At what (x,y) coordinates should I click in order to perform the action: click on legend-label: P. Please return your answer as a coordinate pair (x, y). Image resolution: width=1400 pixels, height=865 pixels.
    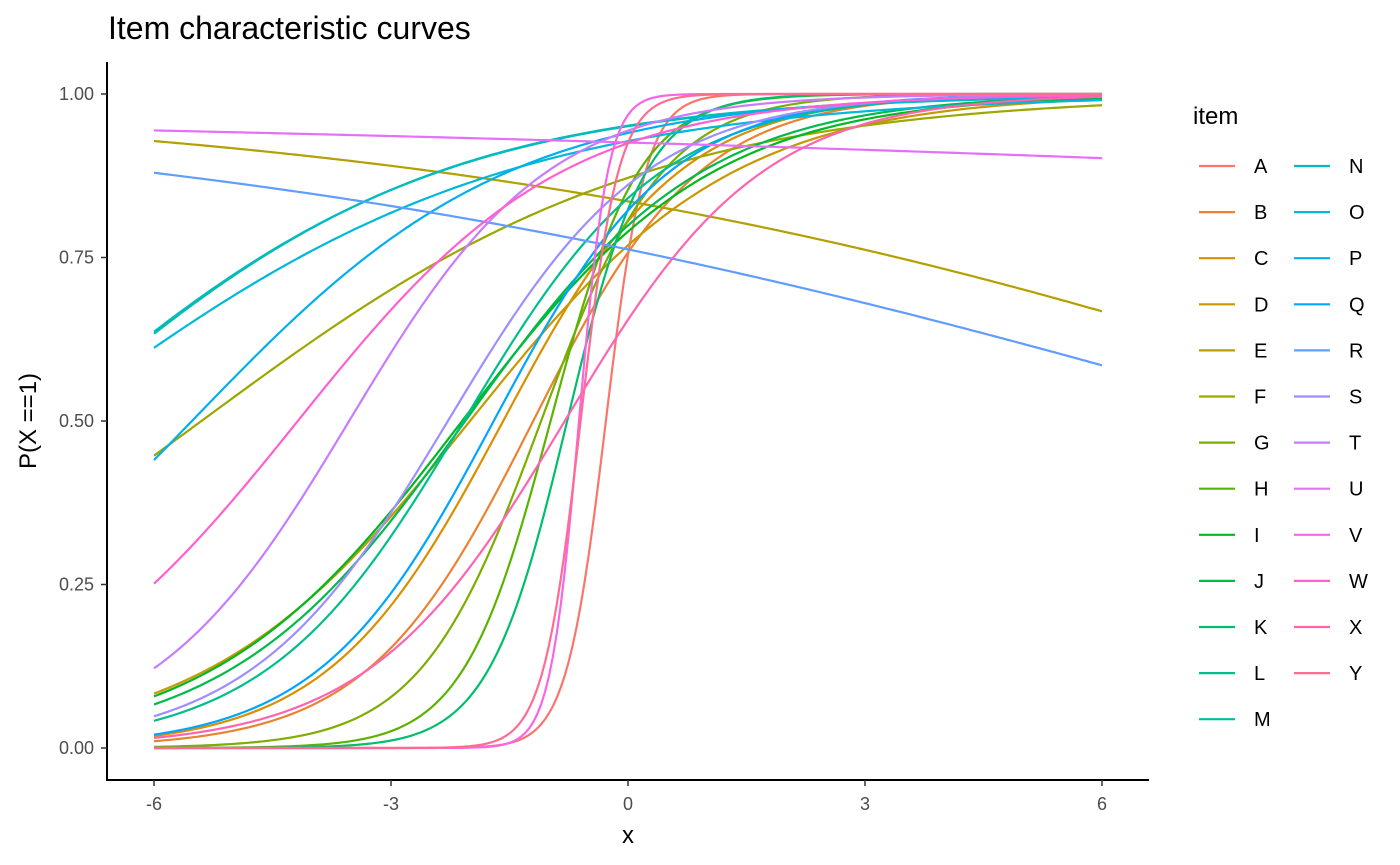
    Looking at the image, I should click on (1355, 259).